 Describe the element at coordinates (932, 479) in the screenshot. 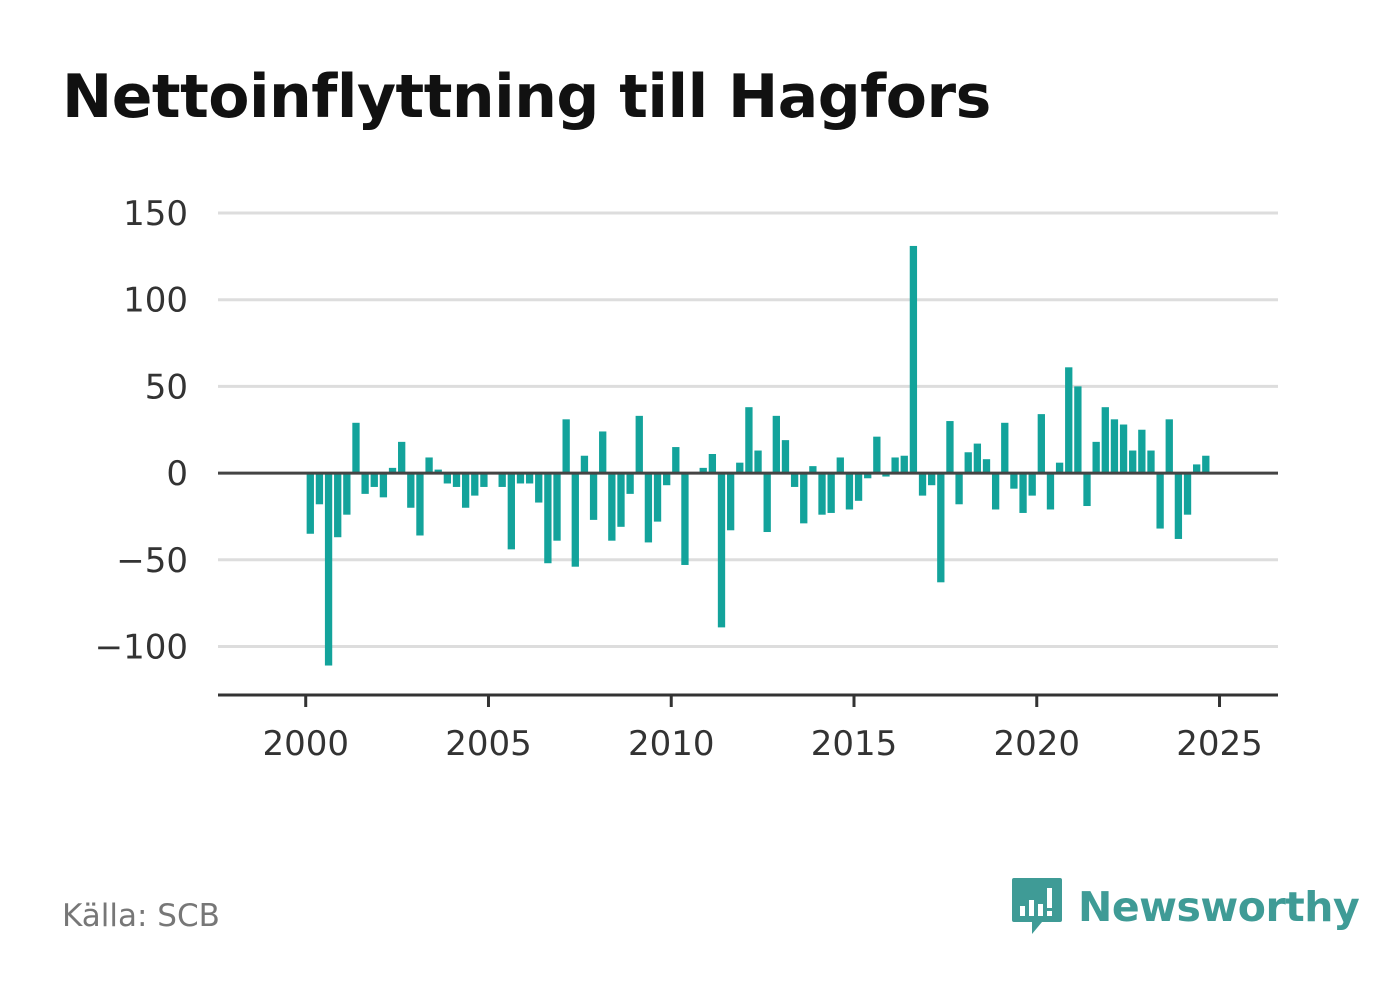

I see `bar-2017-Q1` at that location.